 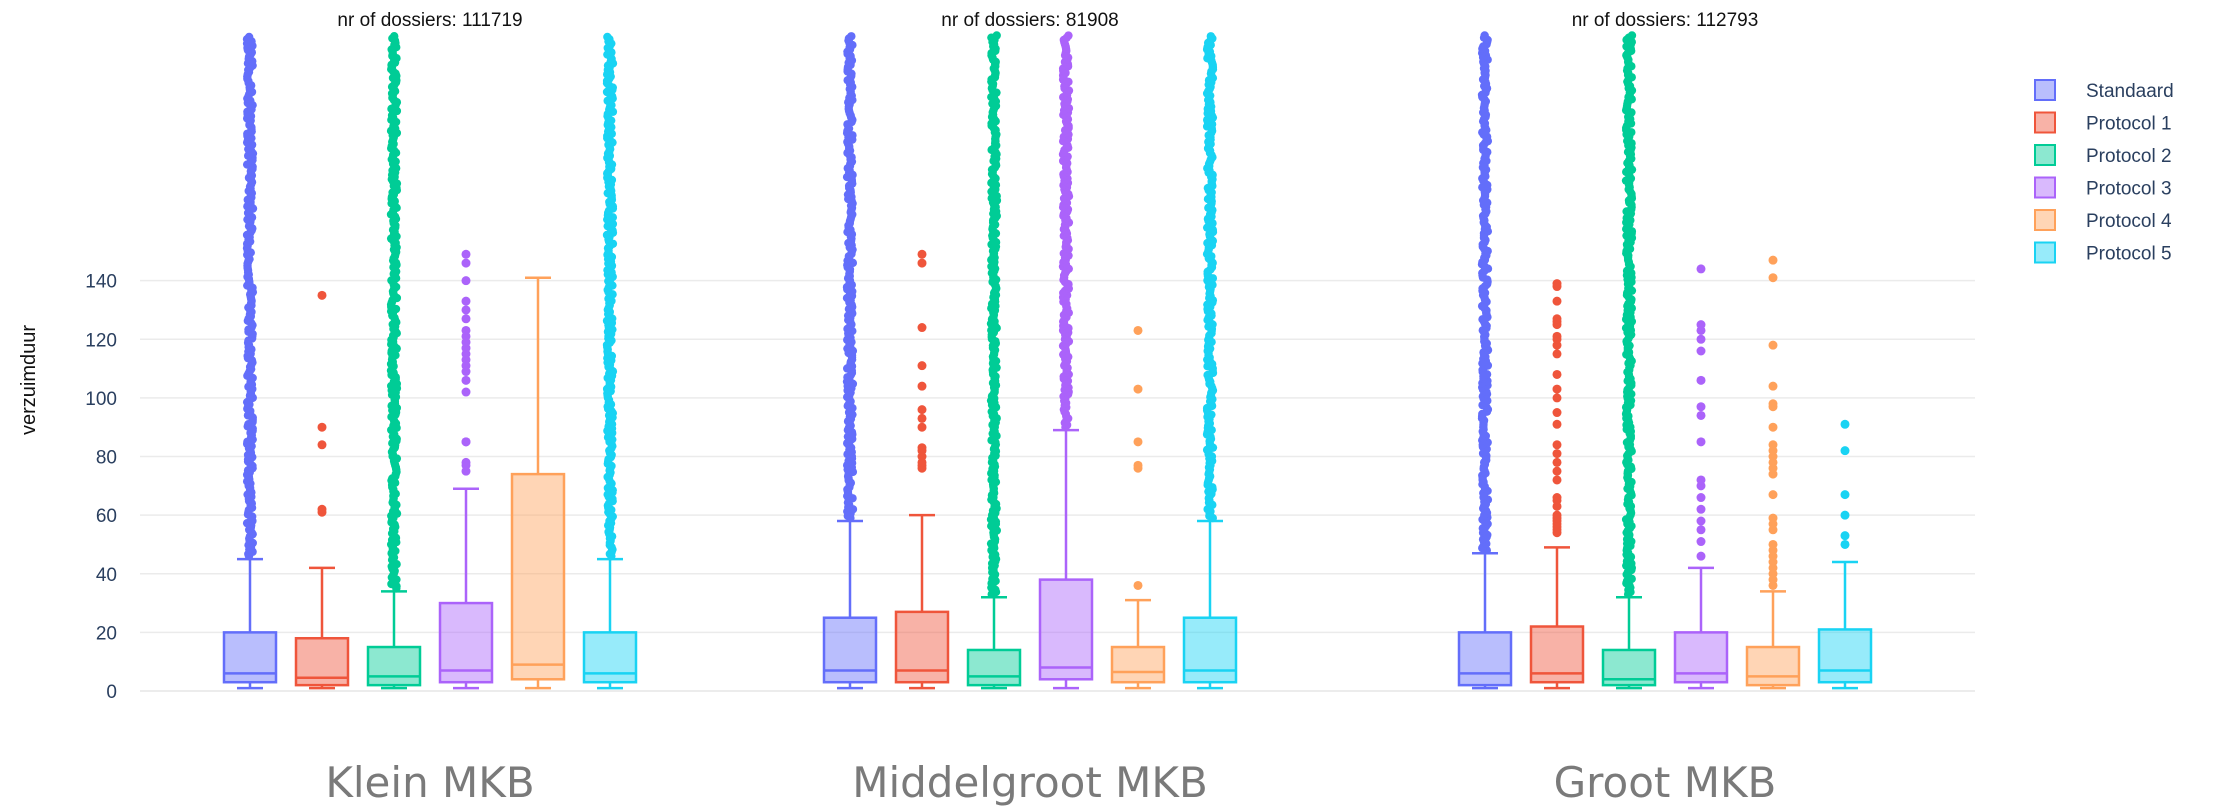 What do you see at coordinates (101, 340) in the screenshot?
I see `y-tick-label: 120` at bounding box center [101, 340].